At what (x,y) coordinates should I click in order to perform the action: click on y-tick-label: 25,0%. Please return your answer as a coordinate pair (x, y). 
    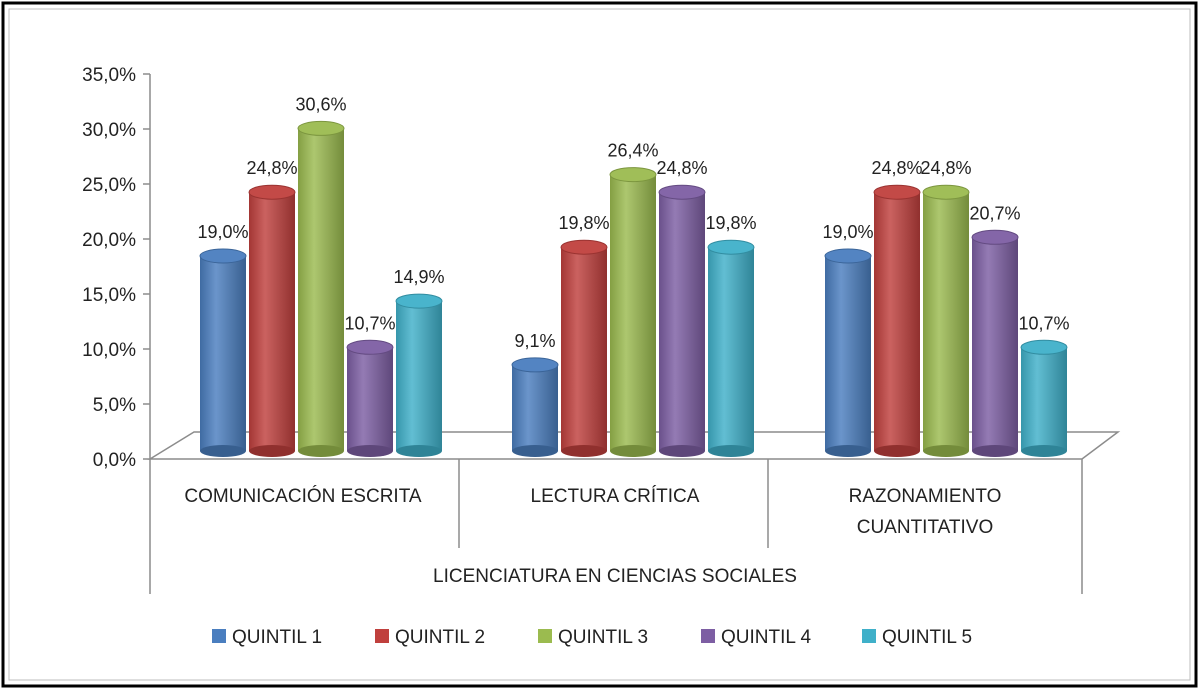
    Looking at the image, I should click on (109, 185).